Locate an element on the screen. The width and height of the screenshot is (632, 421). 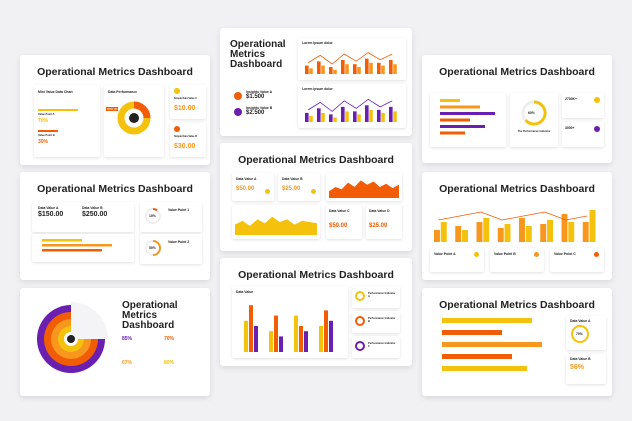
point-a-label: Value Point A is located at coordinates (46, 114).